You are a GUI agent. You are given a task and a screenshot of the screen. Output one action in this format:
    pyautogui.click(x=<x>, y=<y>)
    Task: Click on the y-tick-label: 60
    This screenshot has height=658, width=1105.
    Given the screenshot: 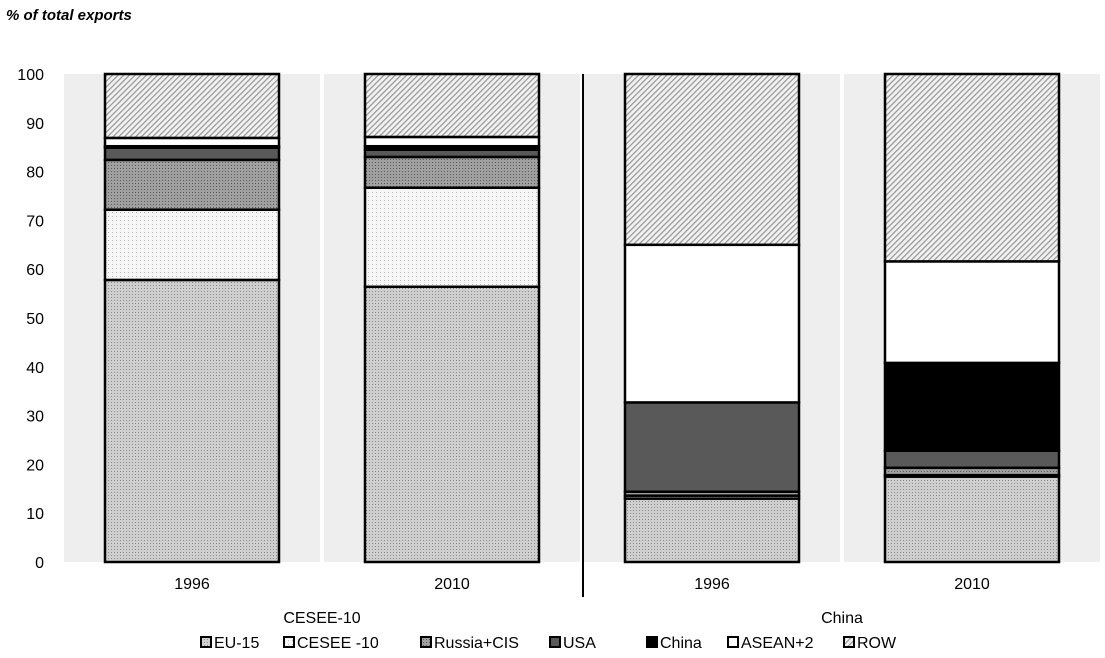 What is the action you would take?
    pyautogui.click(x=35, y=270)
    